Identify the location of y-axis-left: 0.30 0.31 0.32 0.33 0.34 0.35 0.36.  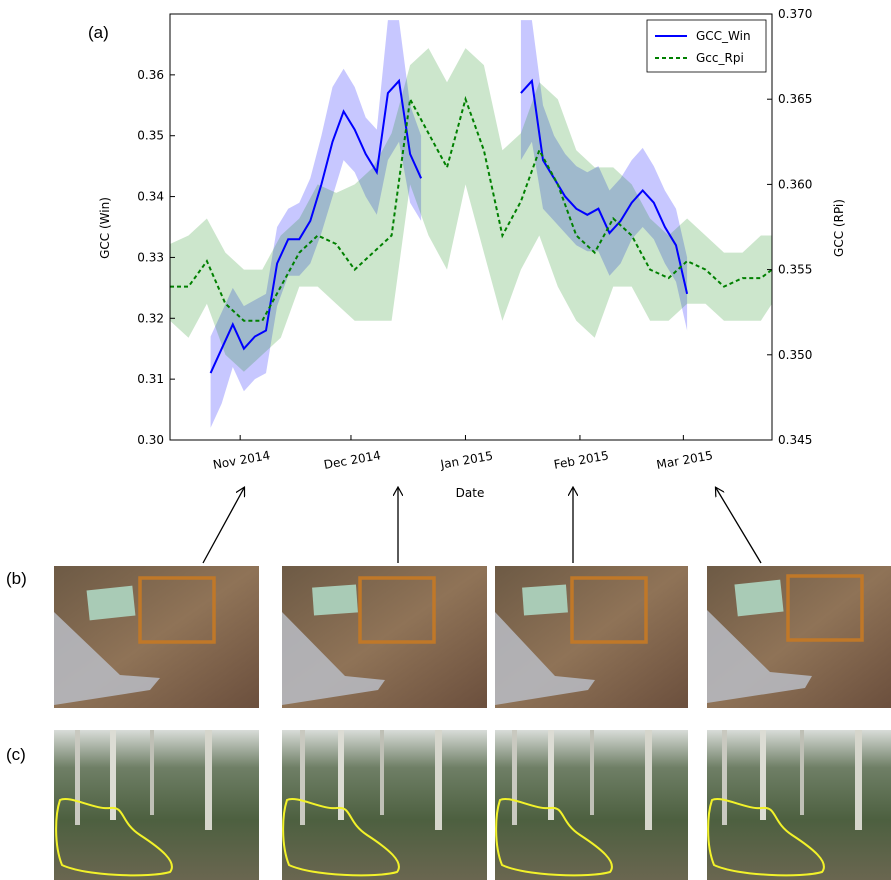
(156, 257).